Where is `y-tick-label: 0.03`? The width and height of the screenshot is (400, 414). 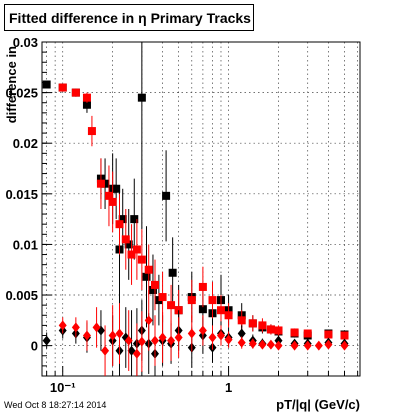 y-tick-label: 0.03 is located at coordinates (25, 42).